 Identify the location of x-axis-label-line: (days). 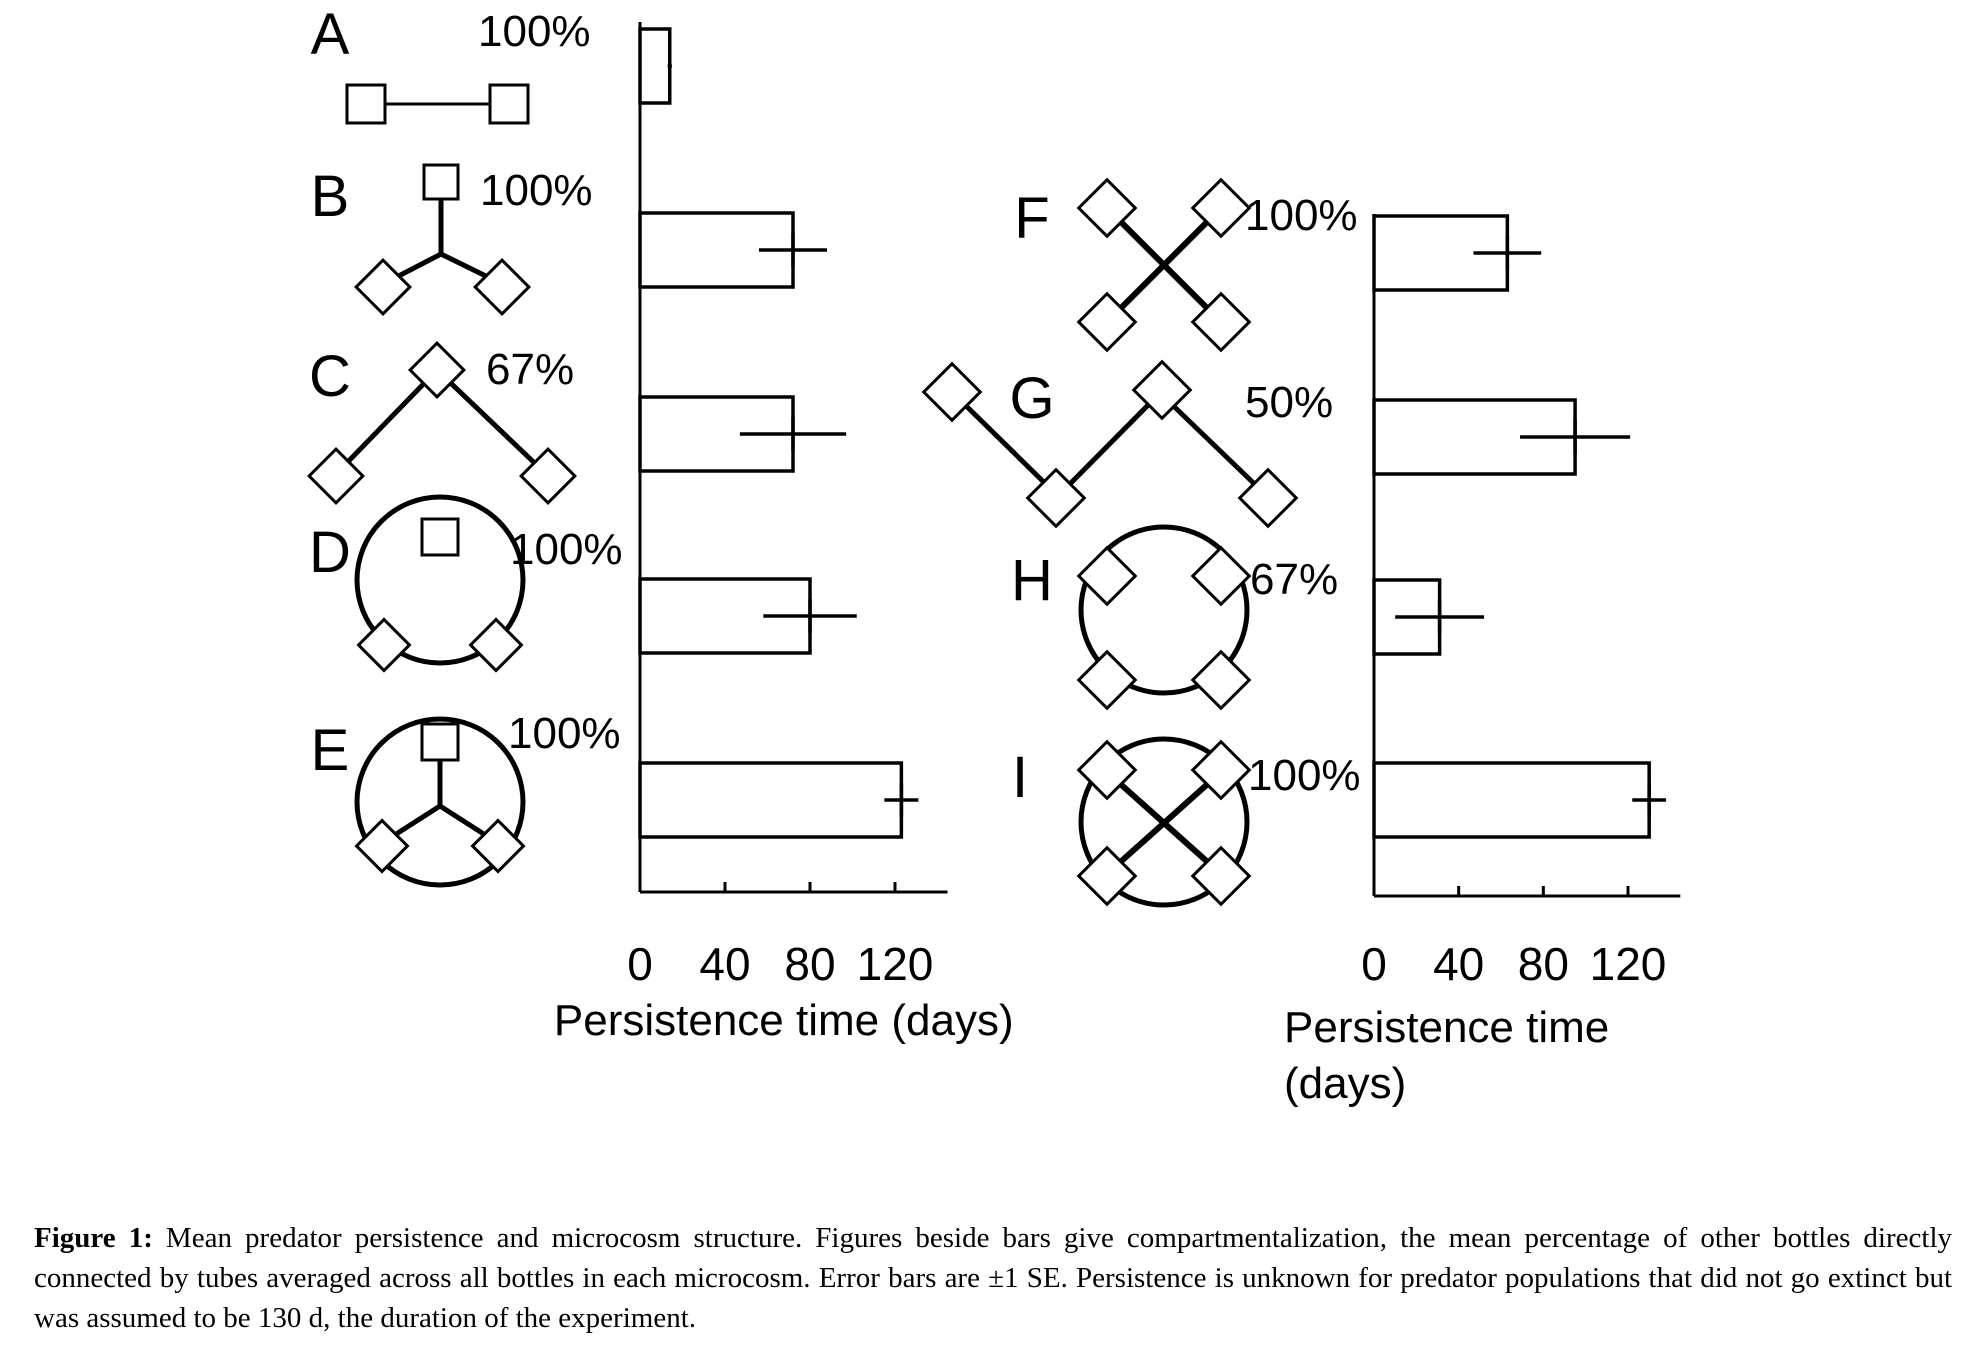
(1345, 1083).